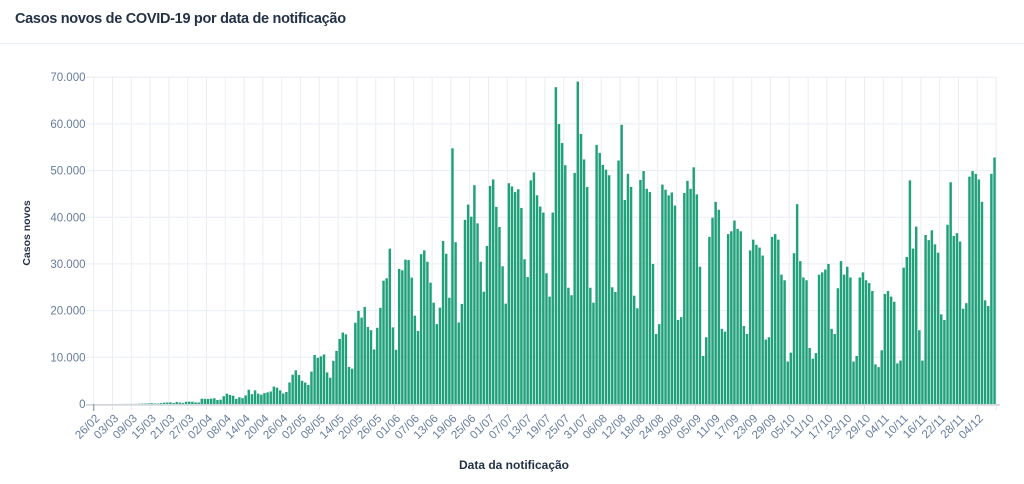 The height and width of the screenshot is (484, 1024). I want to click on svg-text: 10.000, so click(67, 358).